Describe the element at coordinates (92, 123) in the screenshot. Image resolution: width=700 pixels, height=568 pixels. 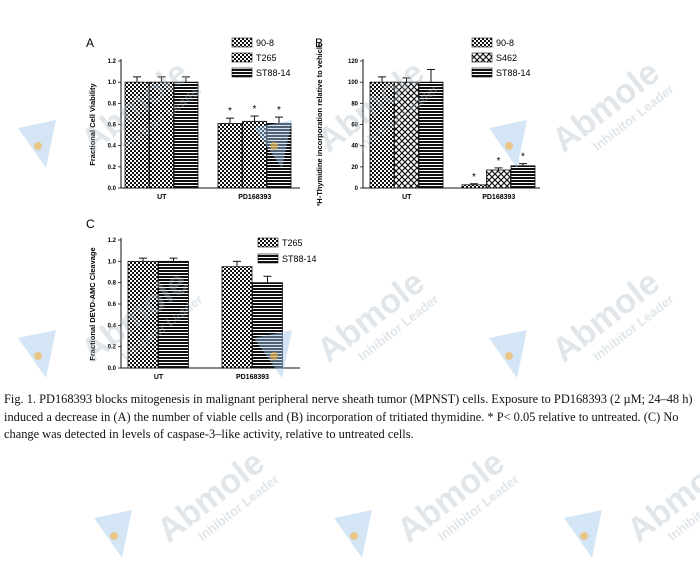
I see `y-axis-label: Fractional Cell Viability` at that location.